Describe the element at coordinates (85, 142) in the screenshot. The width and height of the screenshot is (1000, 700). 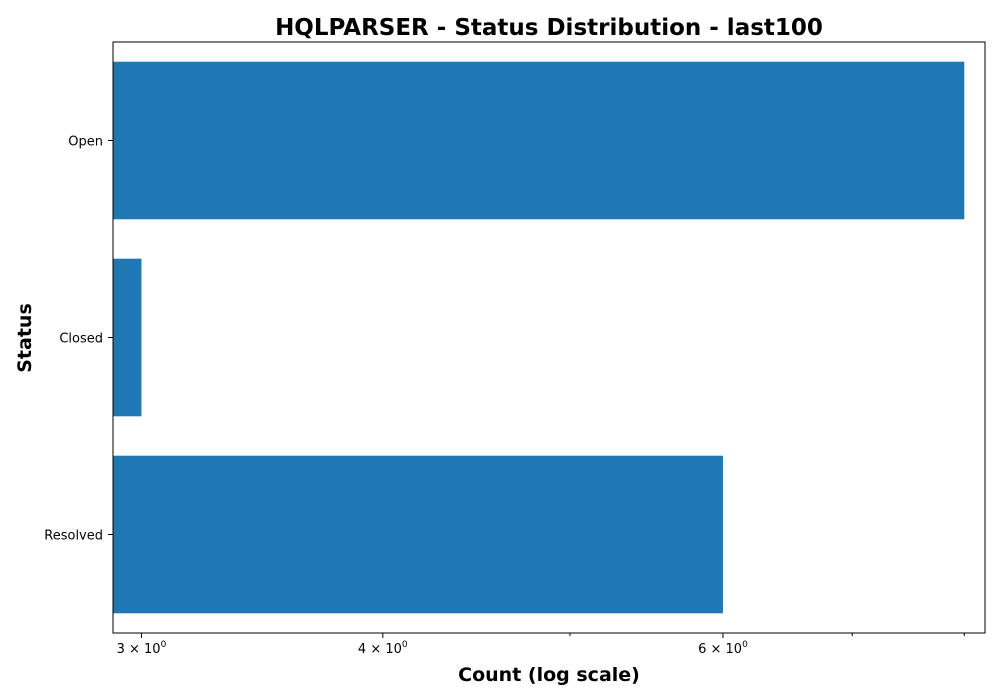
I see `y-tick-label-open: Open` at that location.